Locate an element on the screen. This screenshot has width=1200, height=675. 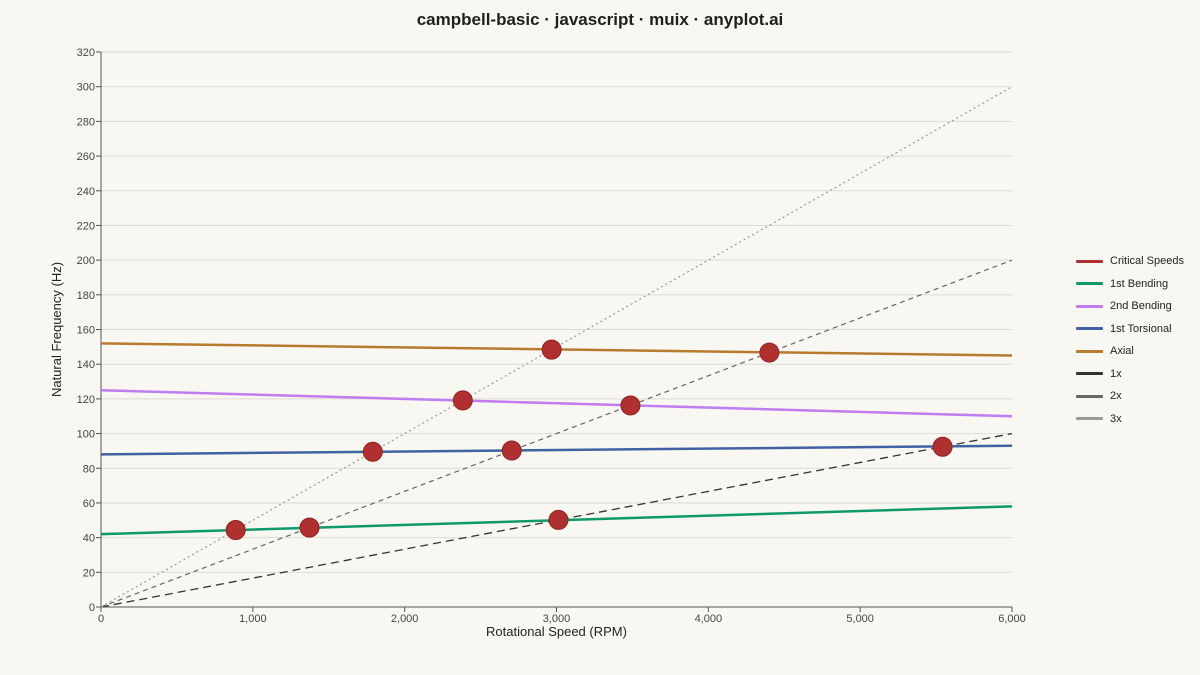
y-tick-label: 20 is located at coordinates (89, 573).